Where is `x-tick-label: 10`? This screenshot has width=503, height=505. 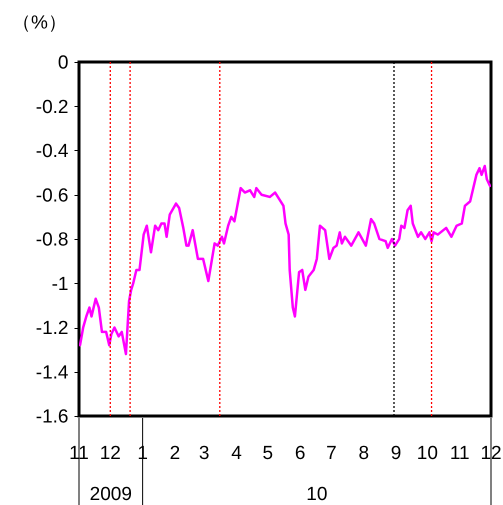
x-tick-label: 10 is located at coordinates (427, 453).